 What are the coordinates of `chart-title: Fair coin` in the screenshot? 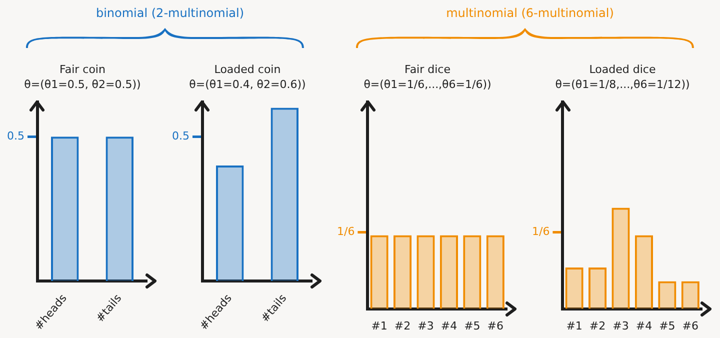 It's located at (82, 69).